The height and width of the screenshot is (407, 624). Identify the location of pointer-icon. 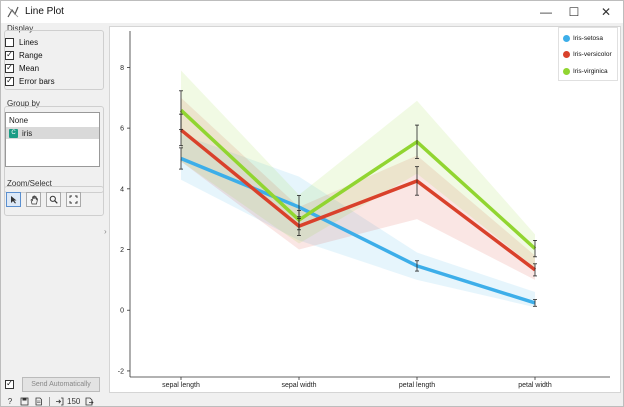
(14, 200).